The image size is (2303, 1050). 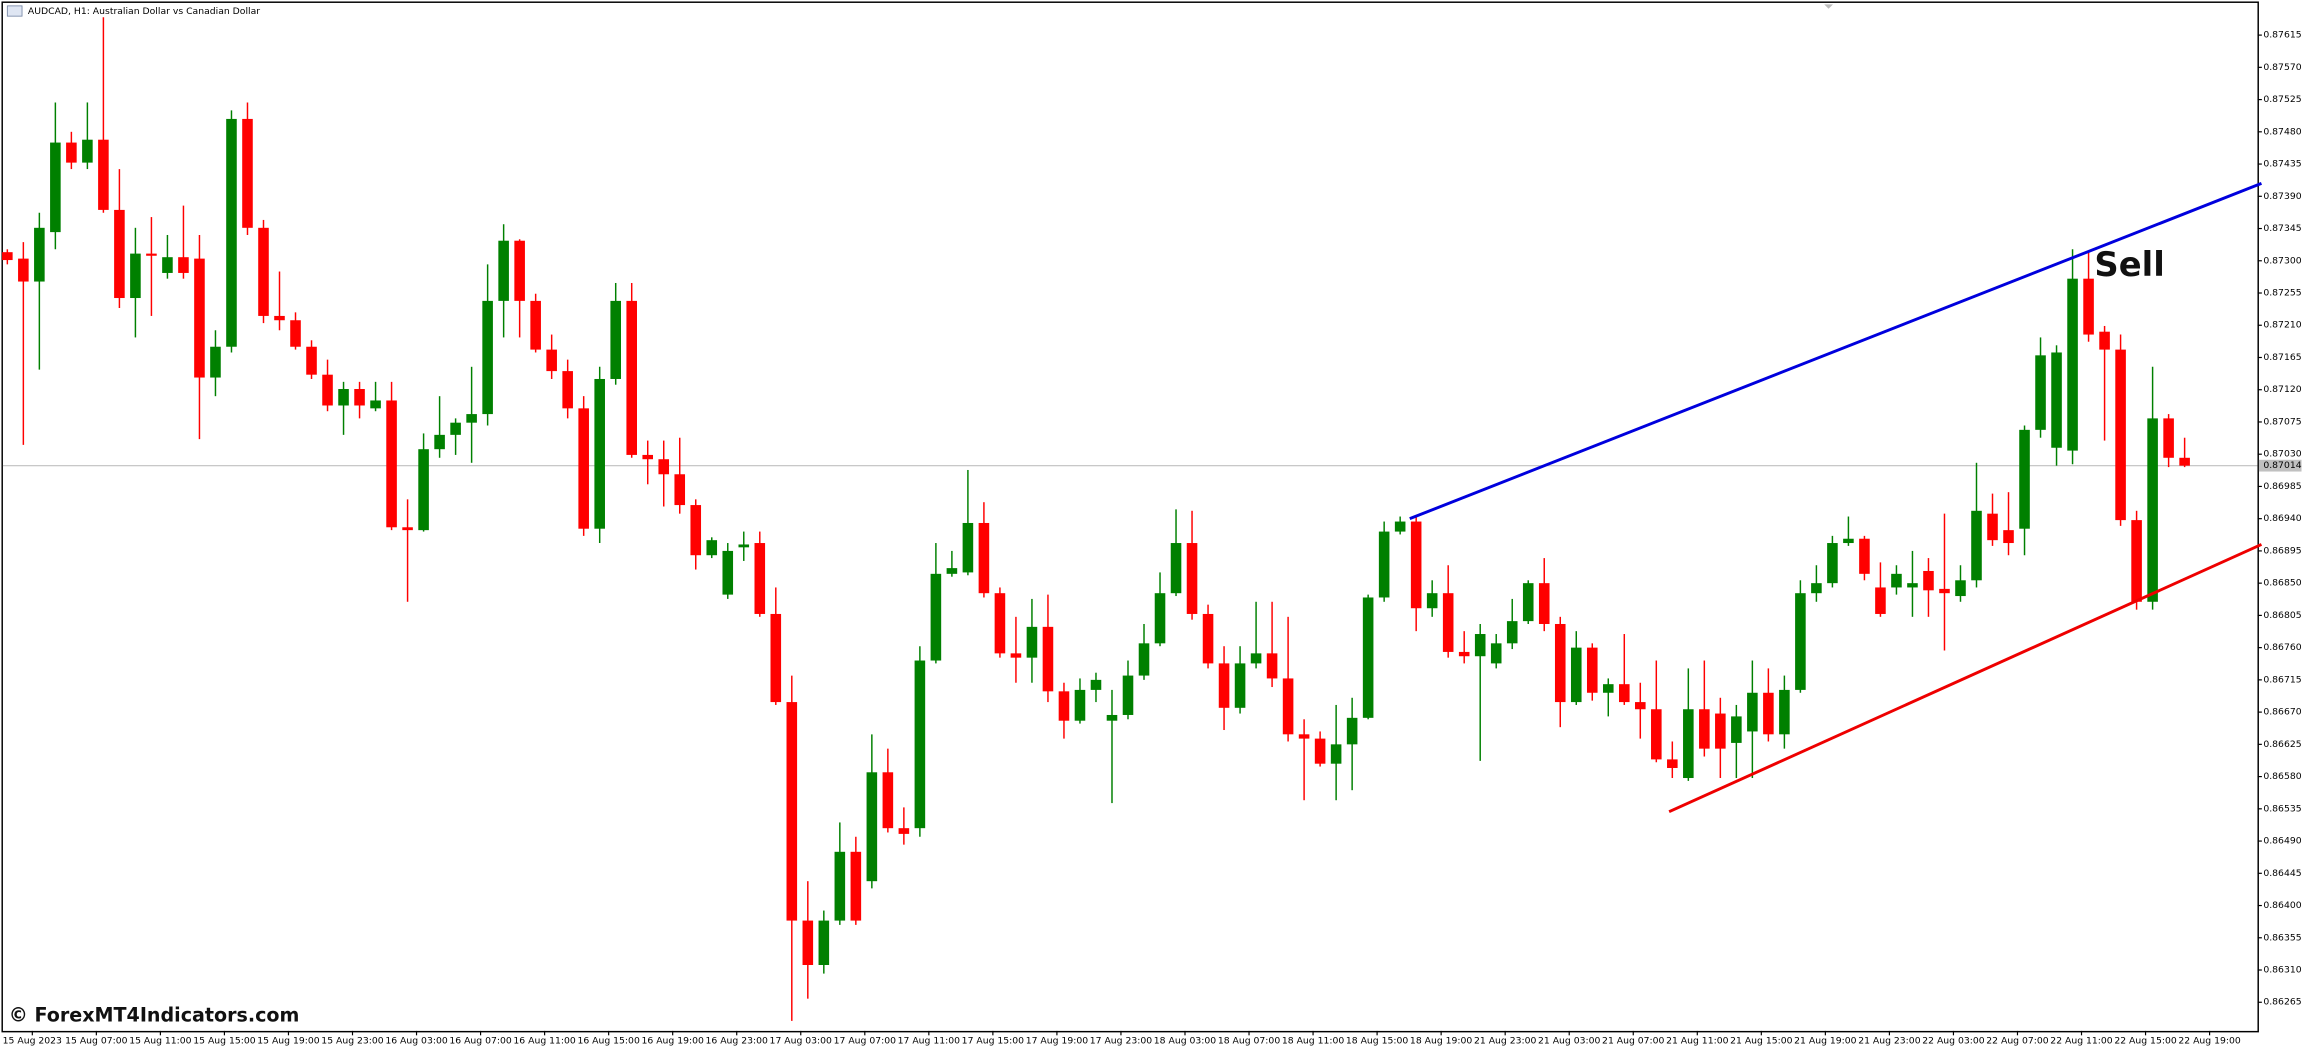 What do you see at coordinates (1121, 1041) in the screenshot?
I see `x-tick-label: 17 Aug 23:00` at bounding box center [1121, 1041].